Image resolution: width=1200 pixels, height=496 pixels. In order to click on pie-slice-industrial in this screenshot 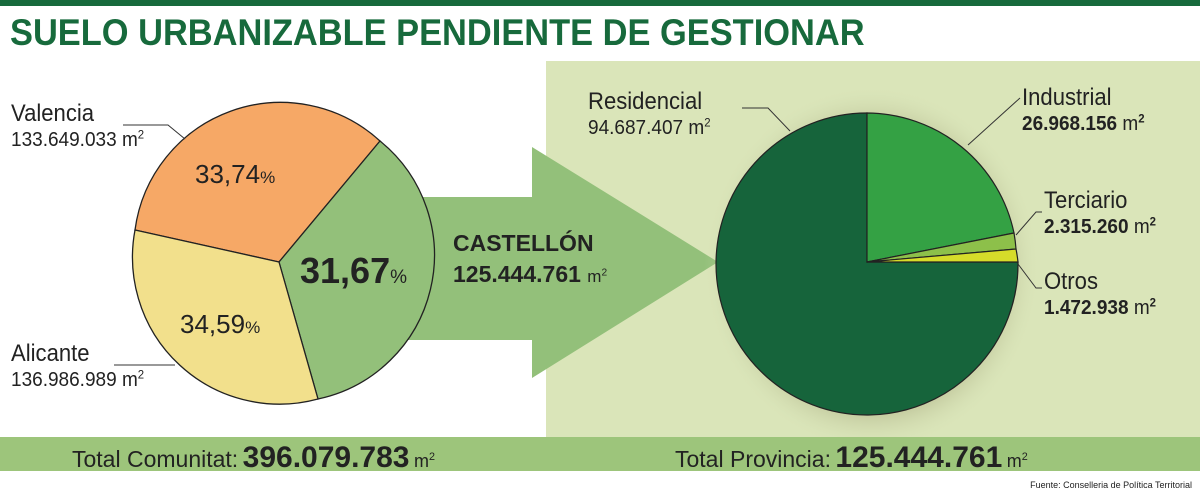, I will do `click(940, 187)`.